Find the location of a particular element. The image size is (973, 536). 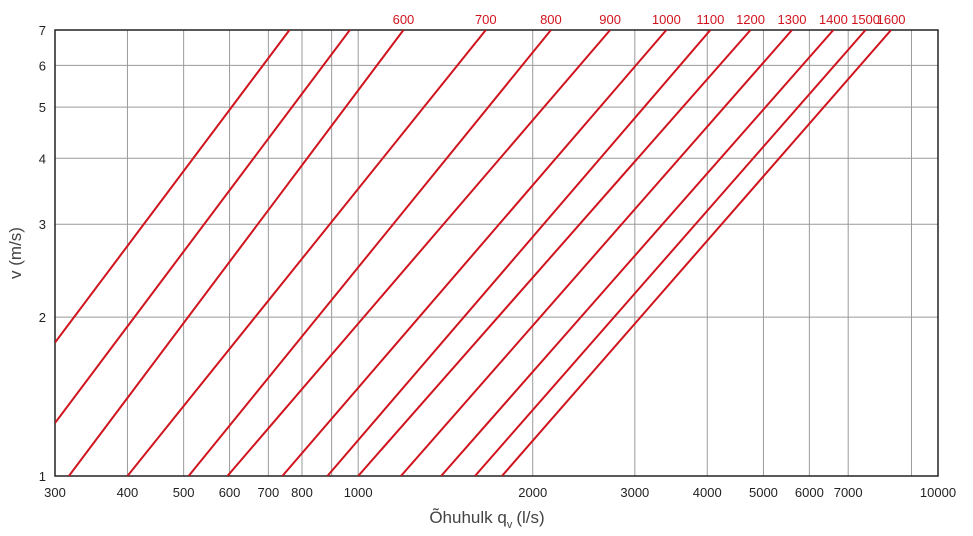

x-tick-label: 300 is located at coordinates (55, 492).